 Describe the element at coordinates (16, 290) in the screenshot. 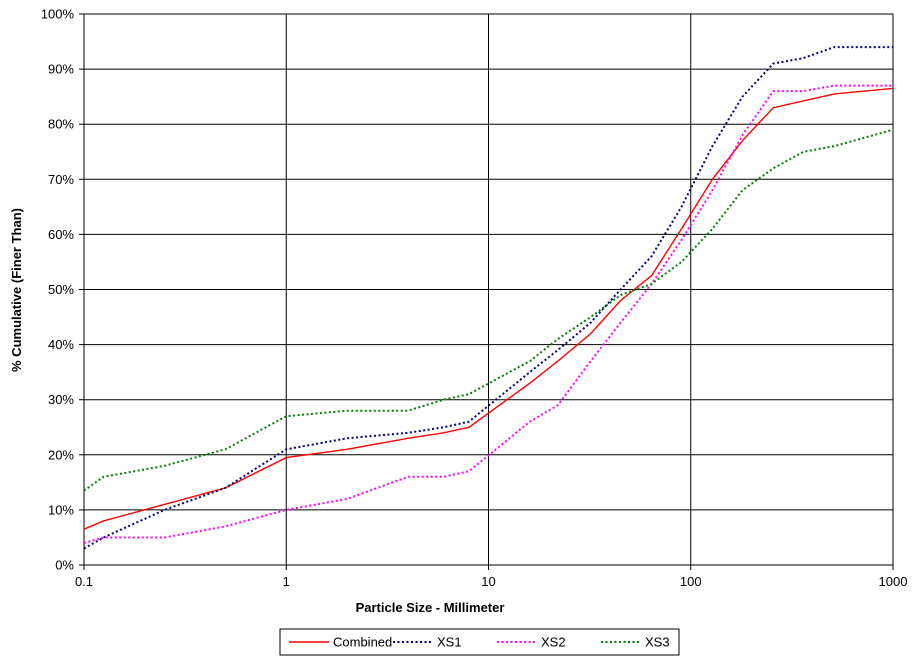

I see `y-axis-title: % Cumulative (Finer Than)` at that location.